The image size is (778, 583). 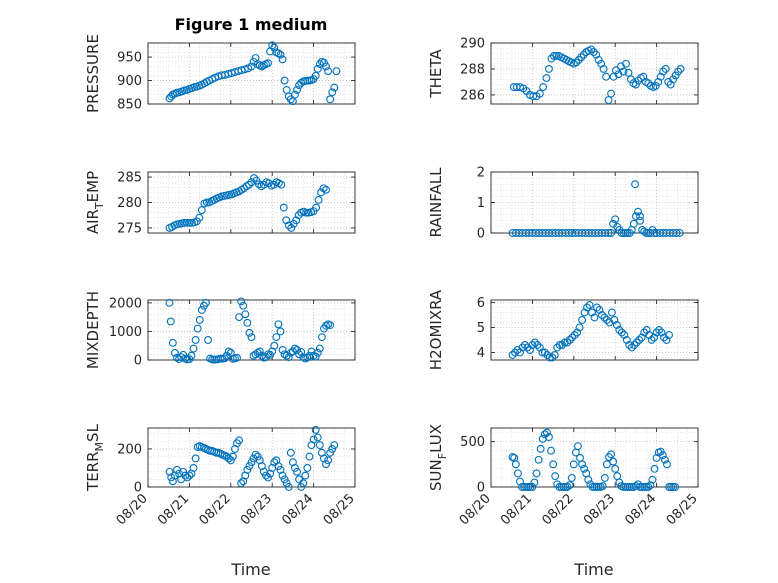 What do you see at coordinates (125, 332) in the screenshot?
I see `y-tick-label: 1000` at bounding box center [125, 332].